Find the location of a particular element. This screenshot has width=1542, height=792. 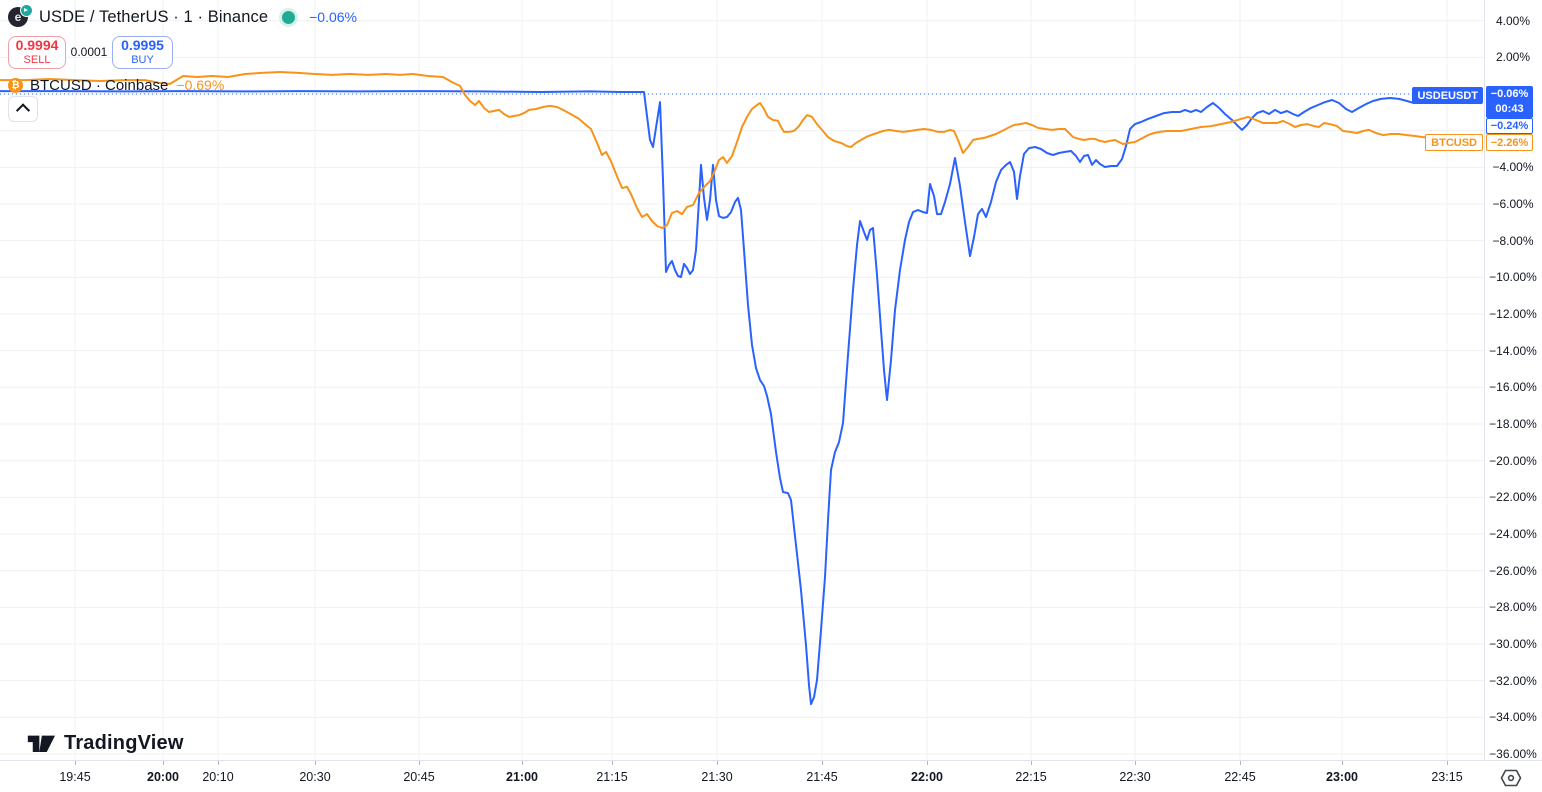

tradingview-logo-mark-icon is located at coordinates (41, 744).